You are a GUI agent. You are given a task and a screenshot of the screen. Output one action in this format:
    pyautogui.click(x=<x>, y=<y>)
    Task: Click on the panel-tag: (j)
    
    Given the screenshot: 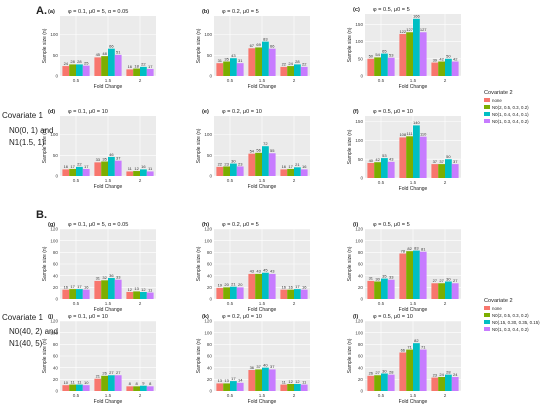 What is the action you would take?
    pyautogui.click(x=50, y=317)
    